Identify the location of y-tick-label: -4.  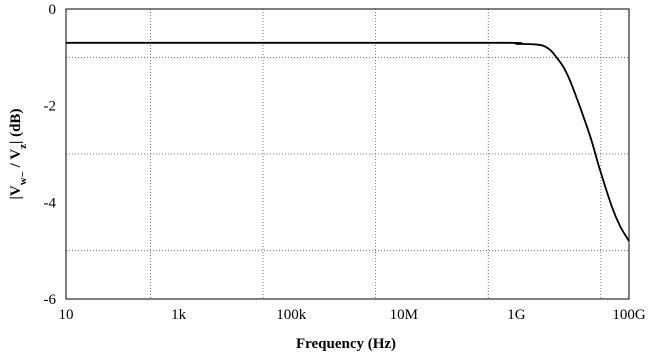
(50, 203).